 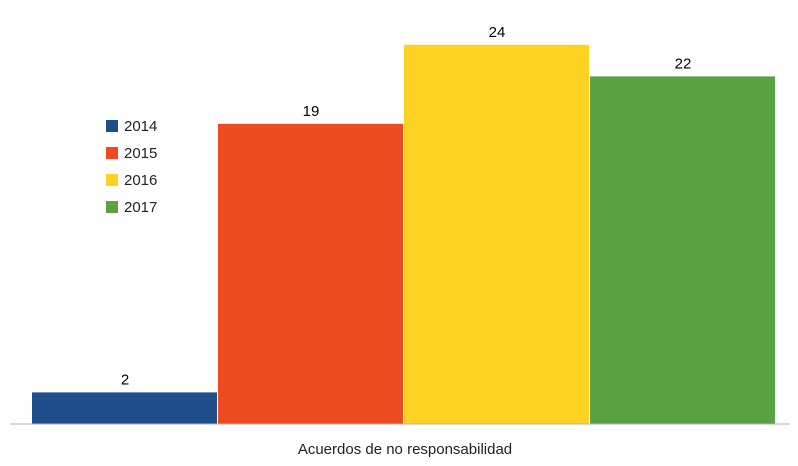 I want to click on data-label-2015: 19, so click(x=311, y=111).